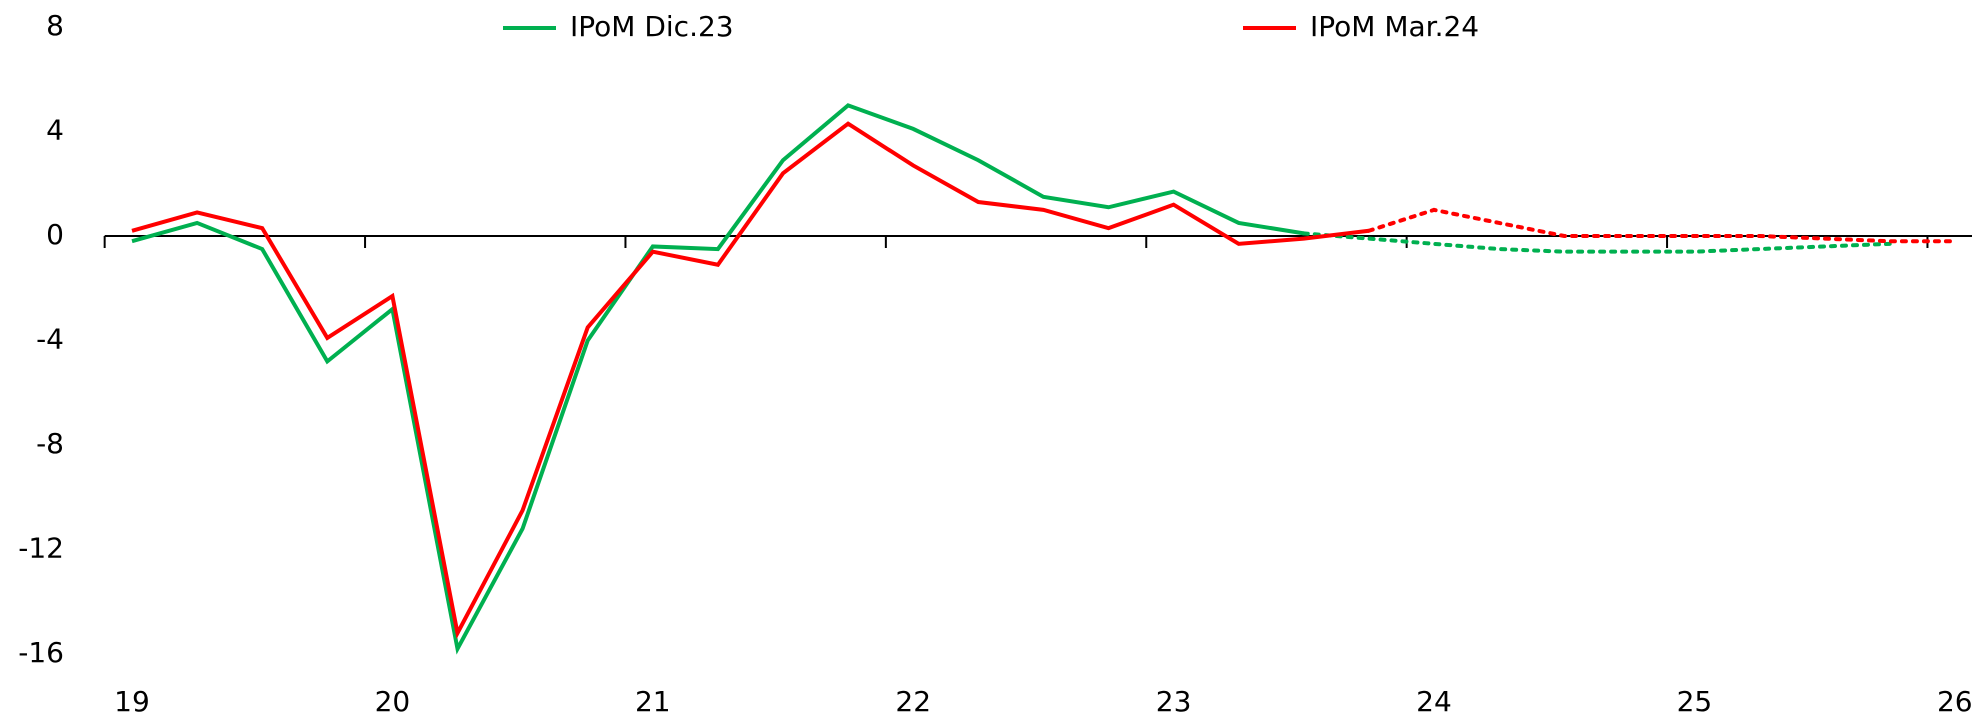  What do you see at coordinates (50, 339) in the screenshot?
I see `y-tick-label: -4` at bounding box center [50, 339].